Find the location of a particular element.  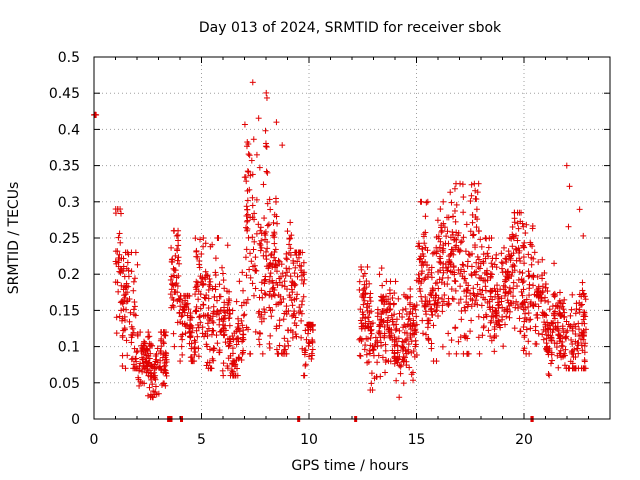

y-tick-label: 0.2 is located at coordinates (69, 275).